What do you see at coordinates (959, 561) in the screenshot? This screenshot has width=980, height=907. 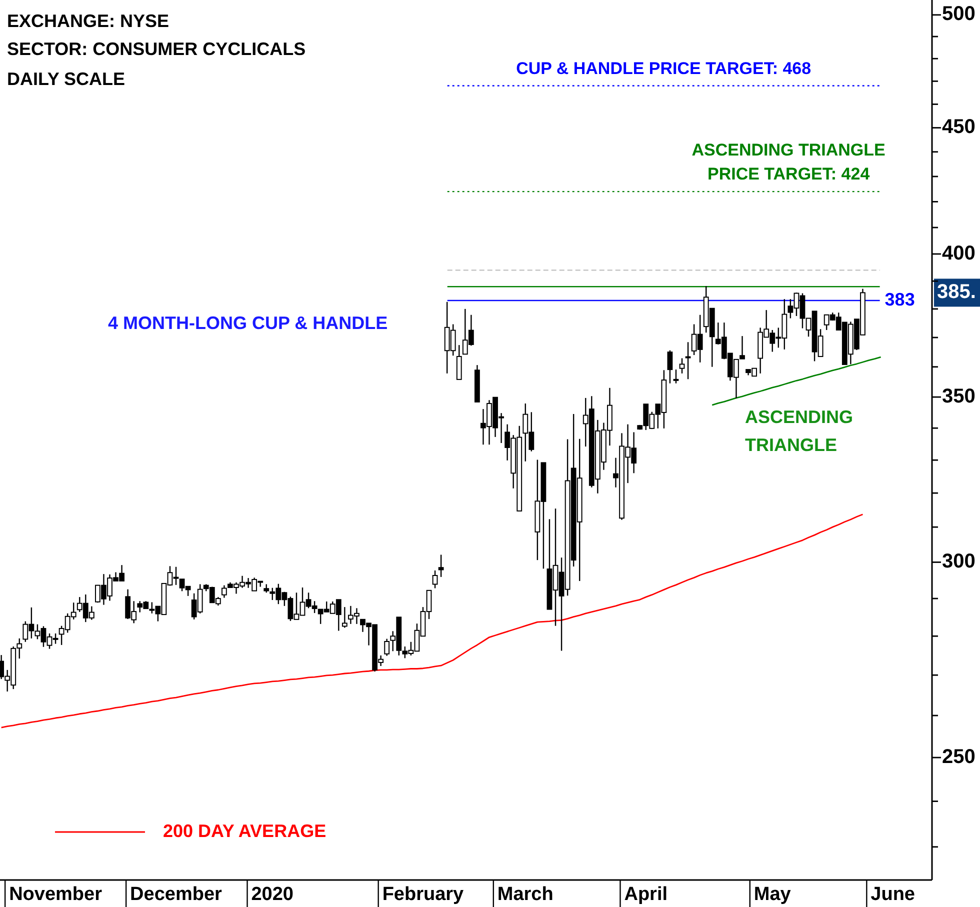 I see `y-tick-label: 300` at bounding box center [959, 561].